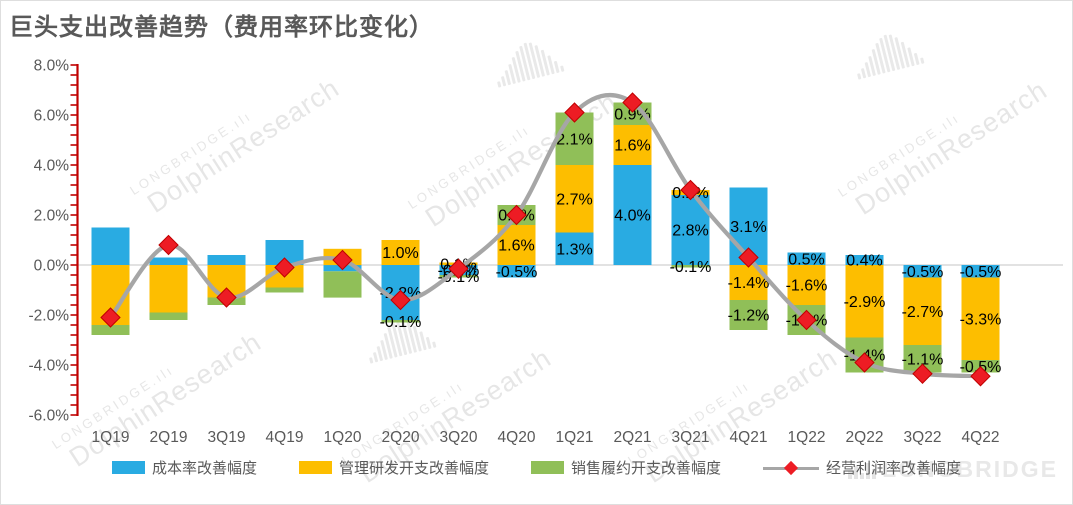 This screenshot has width=1073, height=505. I want to click on x-tick-label: 2Q19, so click(169, 437).